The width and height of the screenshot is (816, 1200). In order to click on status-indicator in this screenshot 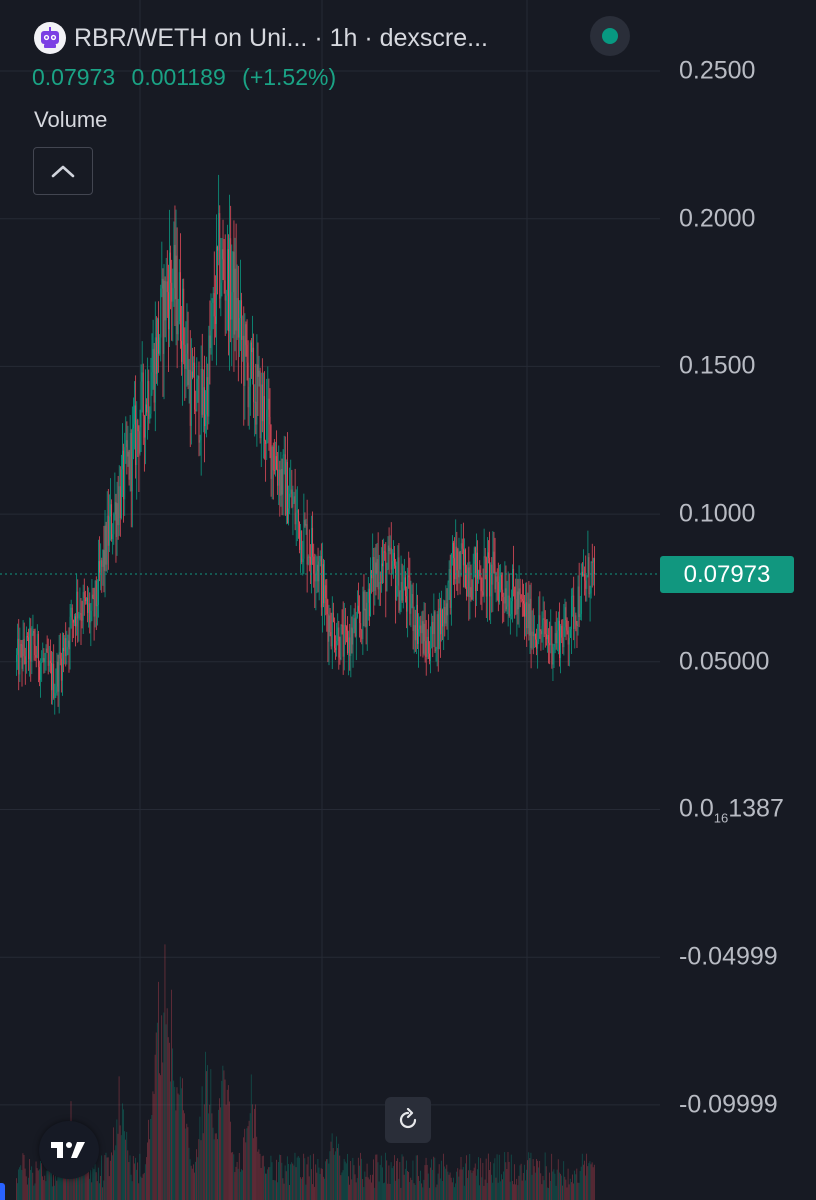, I will do `click(610, 36)`.